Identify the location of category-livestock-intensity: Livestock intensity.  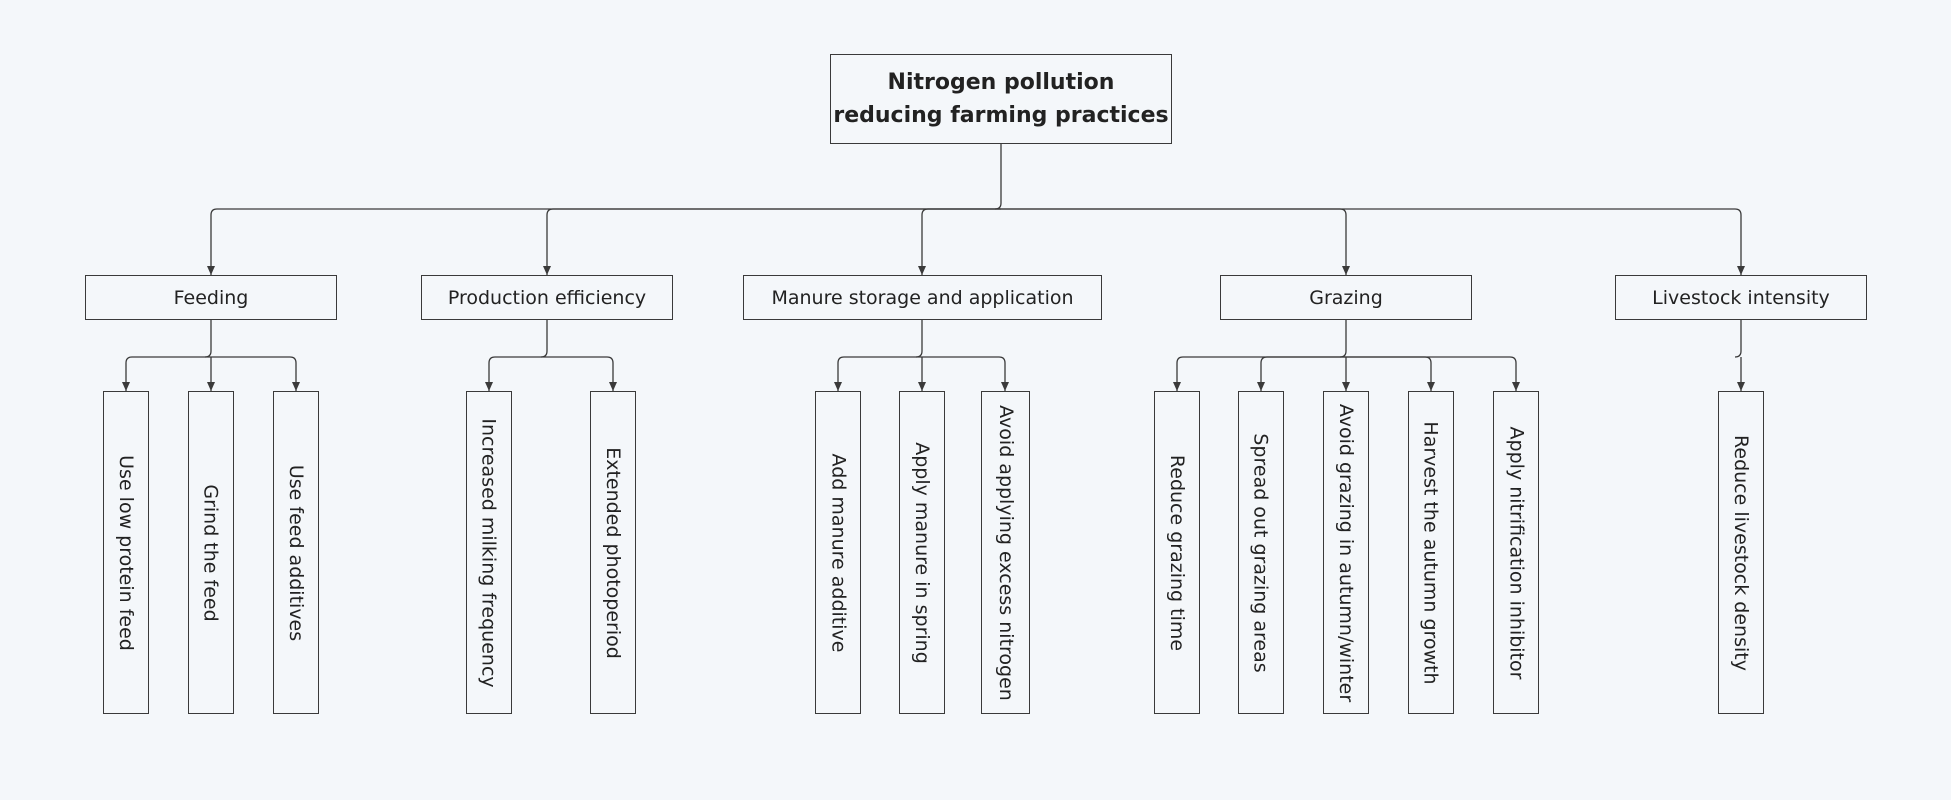
(1741, 297).